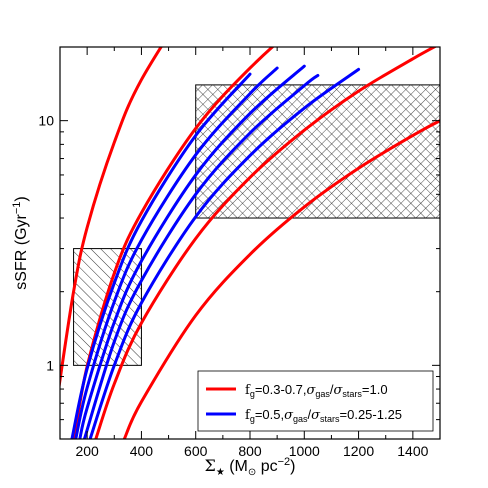 This screenshot has width=488, height=488. What do you see at coordinates (250, 467) in the screenshot?
I see `x-axis-title: Σ★ (M⊙ pc−2)` at bounding box center [250, 467].